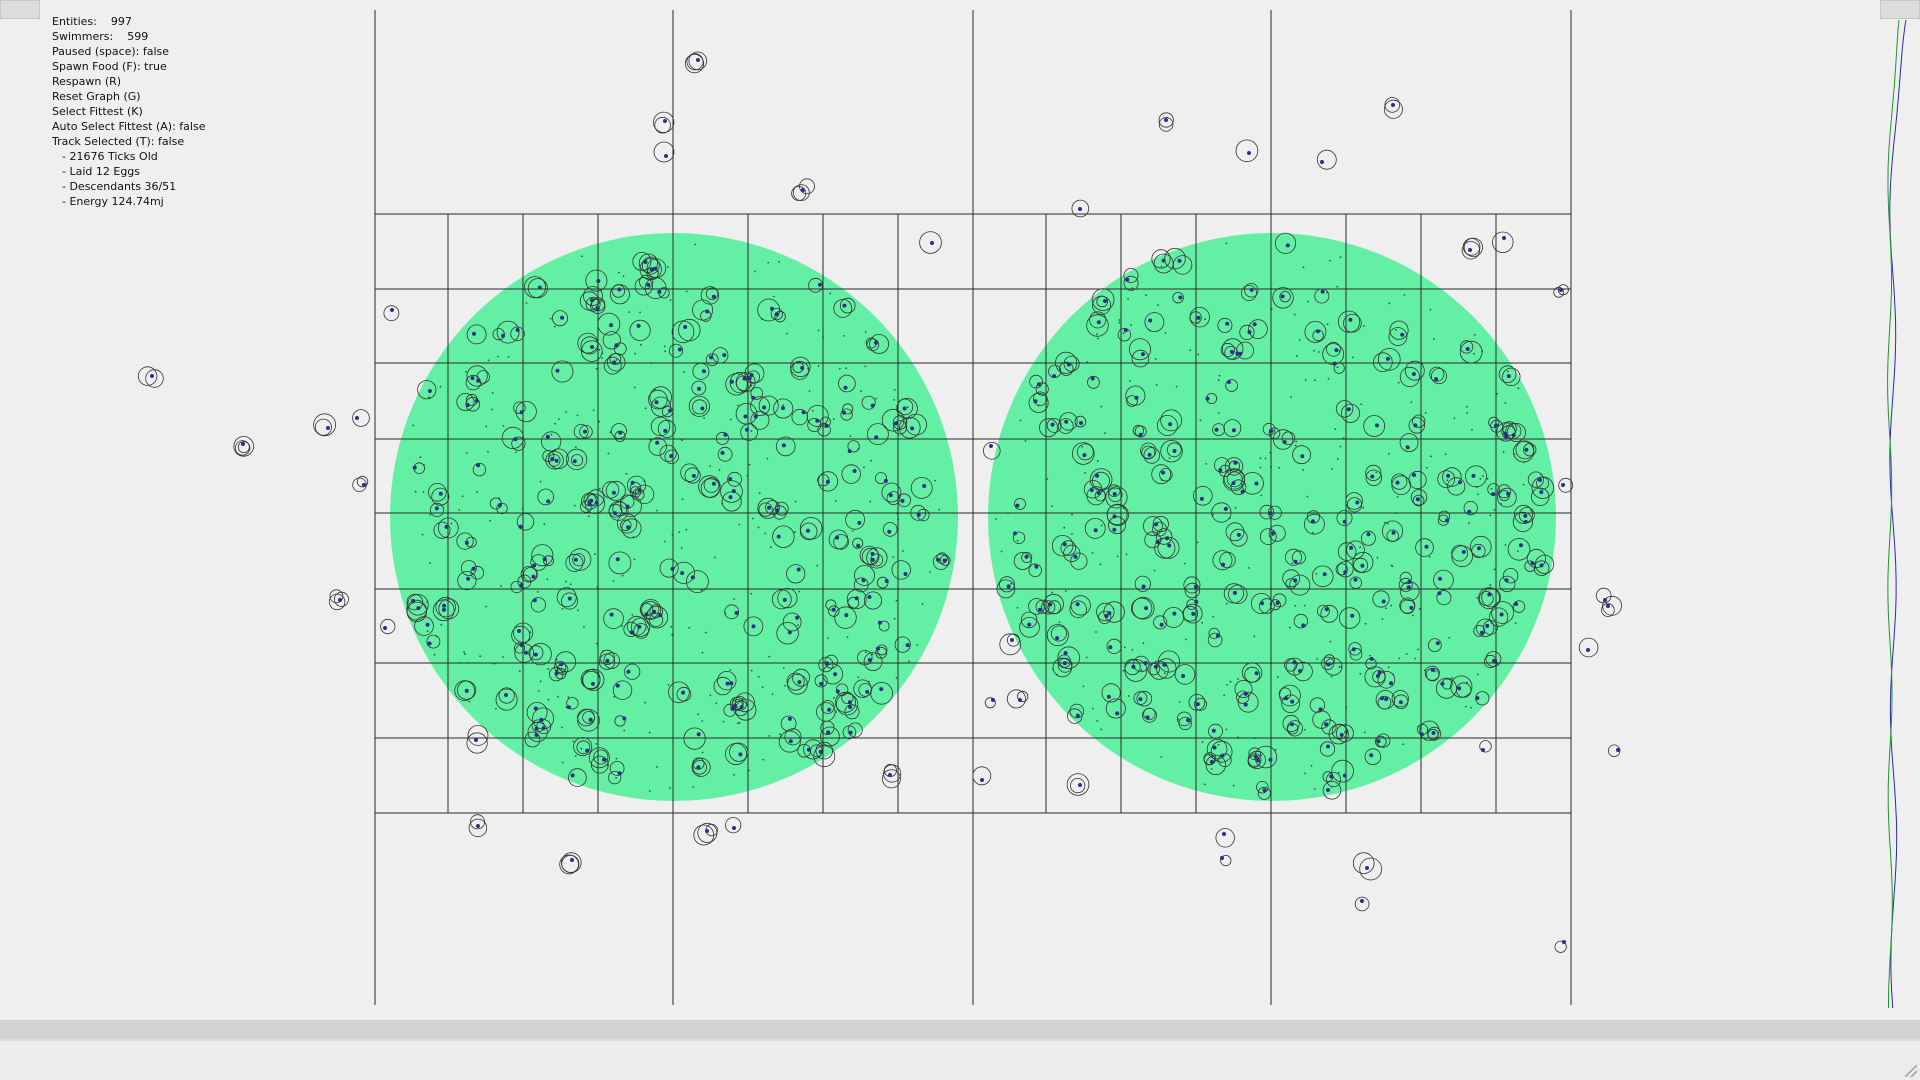 The height and width of the screenshot is (1080, 1920). Describe the element at coordinates (121, 21) in the screenshot. I see `entities-value: 997` at that location.